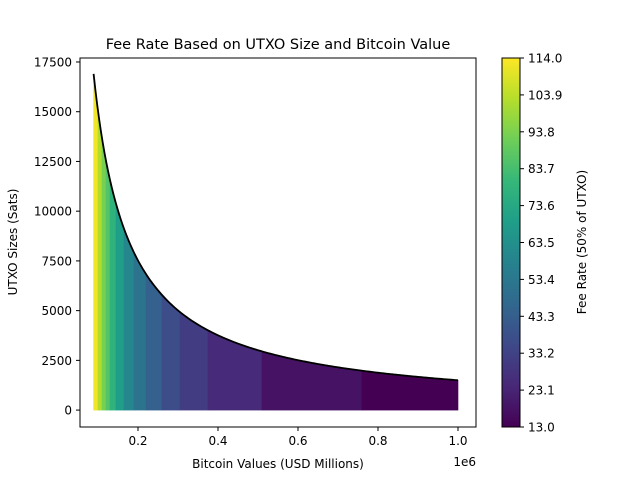 The image size is (640, 480). I want to click on x-tick-label: 0.2, so click(137, 441).